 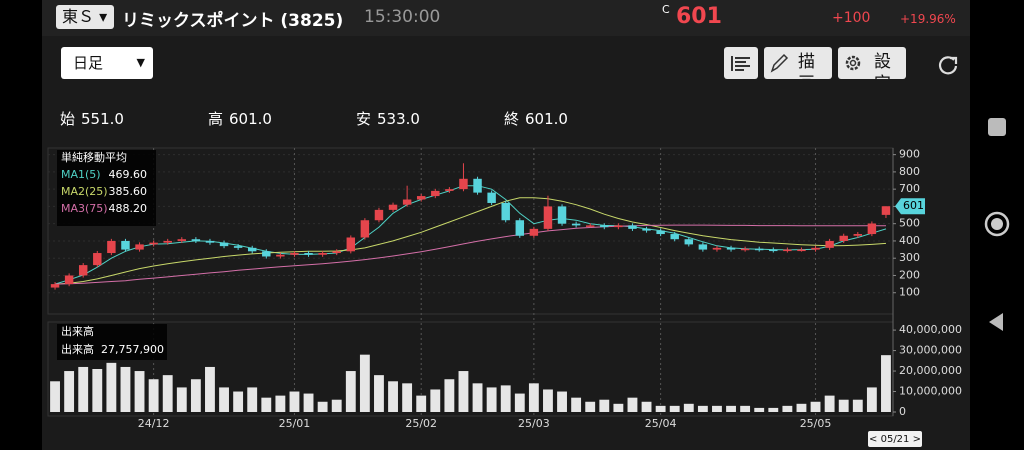 What do you see at coordinates (997, 224) in the screenshot?
I see `nav-home` at bounding box center [997, 224].